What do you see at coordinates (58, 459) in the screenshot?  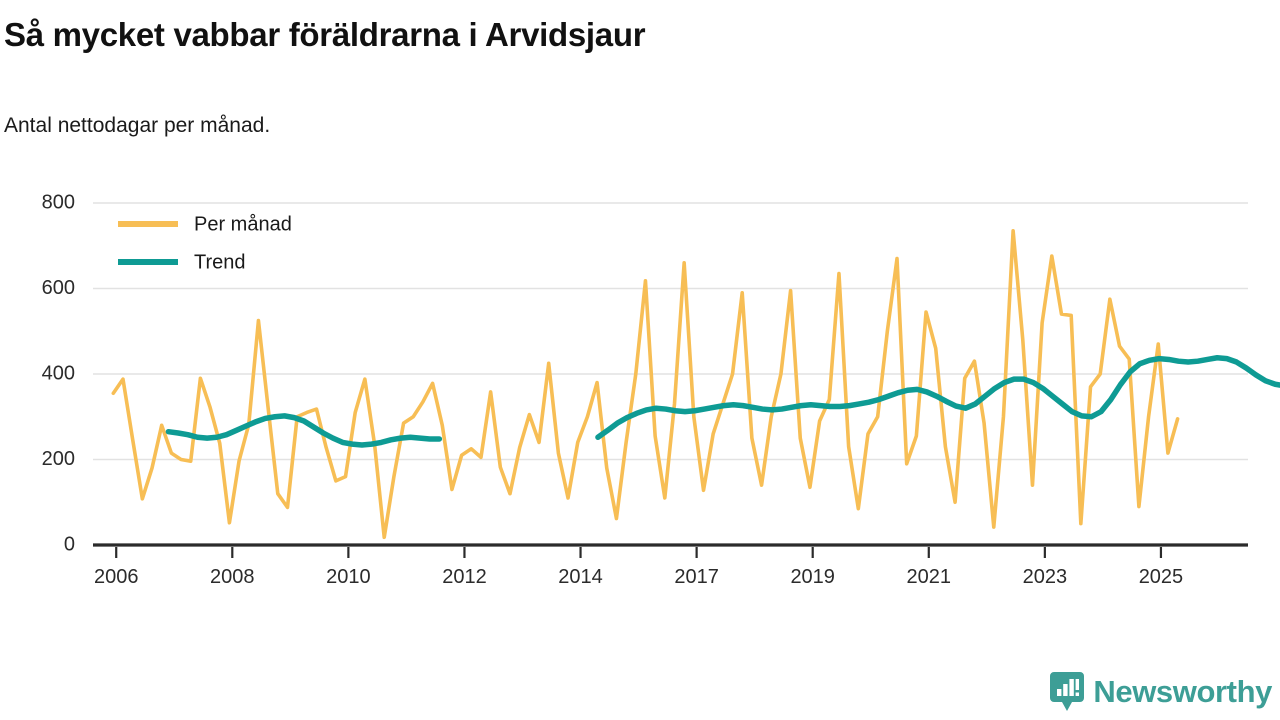 I see `y-axis-tick-label: 200` at bounding box center [58, 459].